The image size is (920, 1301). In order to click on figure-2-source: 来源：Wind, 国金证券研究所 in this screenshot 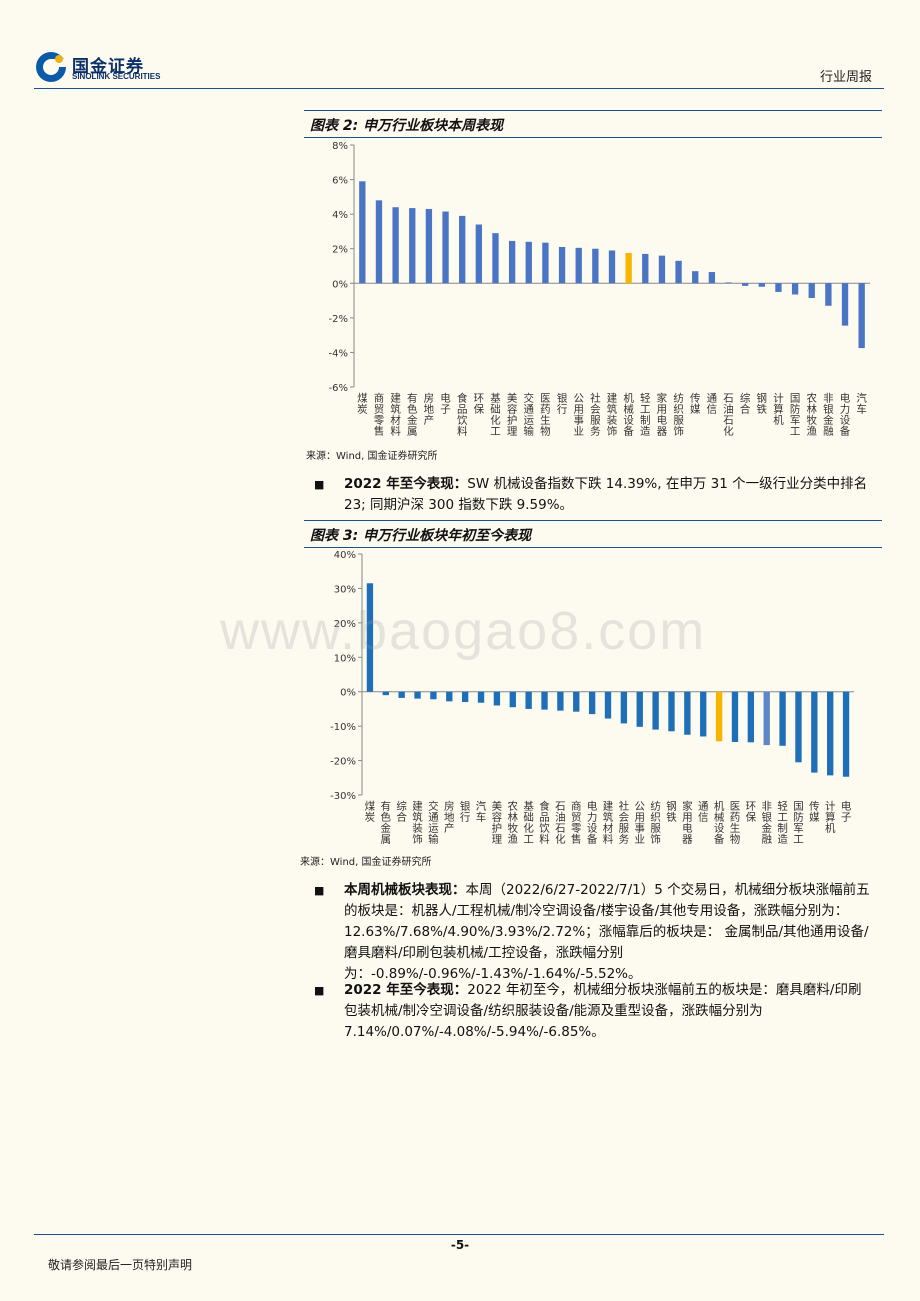, I will do `click(372, 456)`.